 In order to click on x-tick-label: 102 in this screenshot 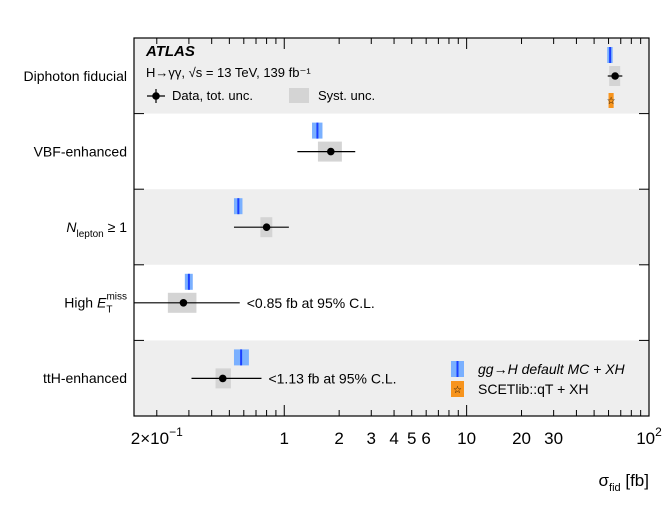, I will do `click(649, 436)`.